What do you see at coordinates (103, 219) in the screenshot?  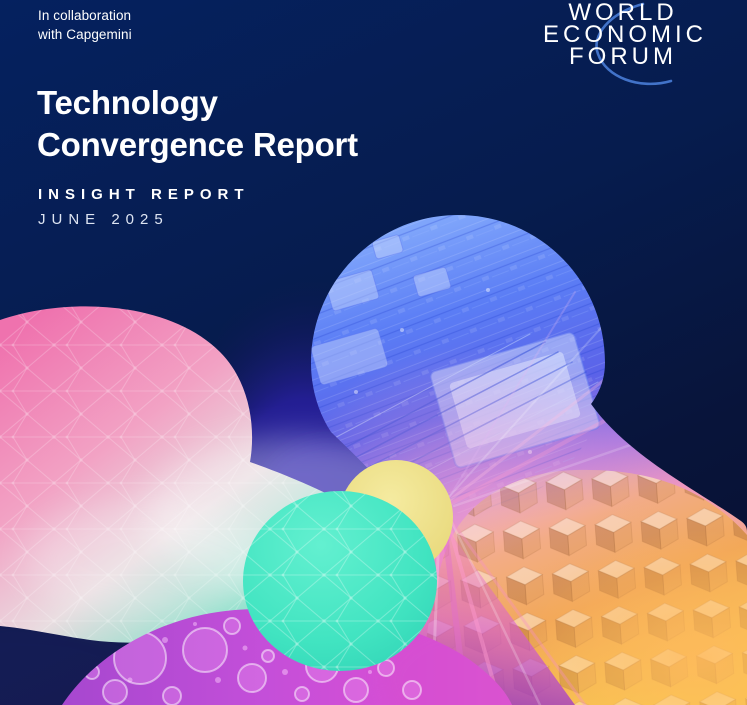 I see `report-date: JUNE 2025` at bounding box center [103, 219].